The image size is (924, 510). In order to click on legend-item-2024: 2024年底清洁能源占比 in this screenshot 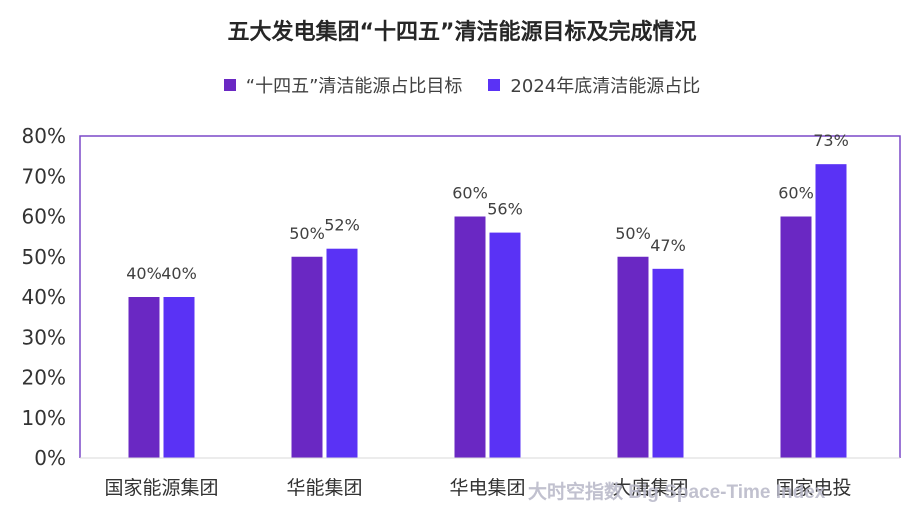, I will do `click(594, 85)`.